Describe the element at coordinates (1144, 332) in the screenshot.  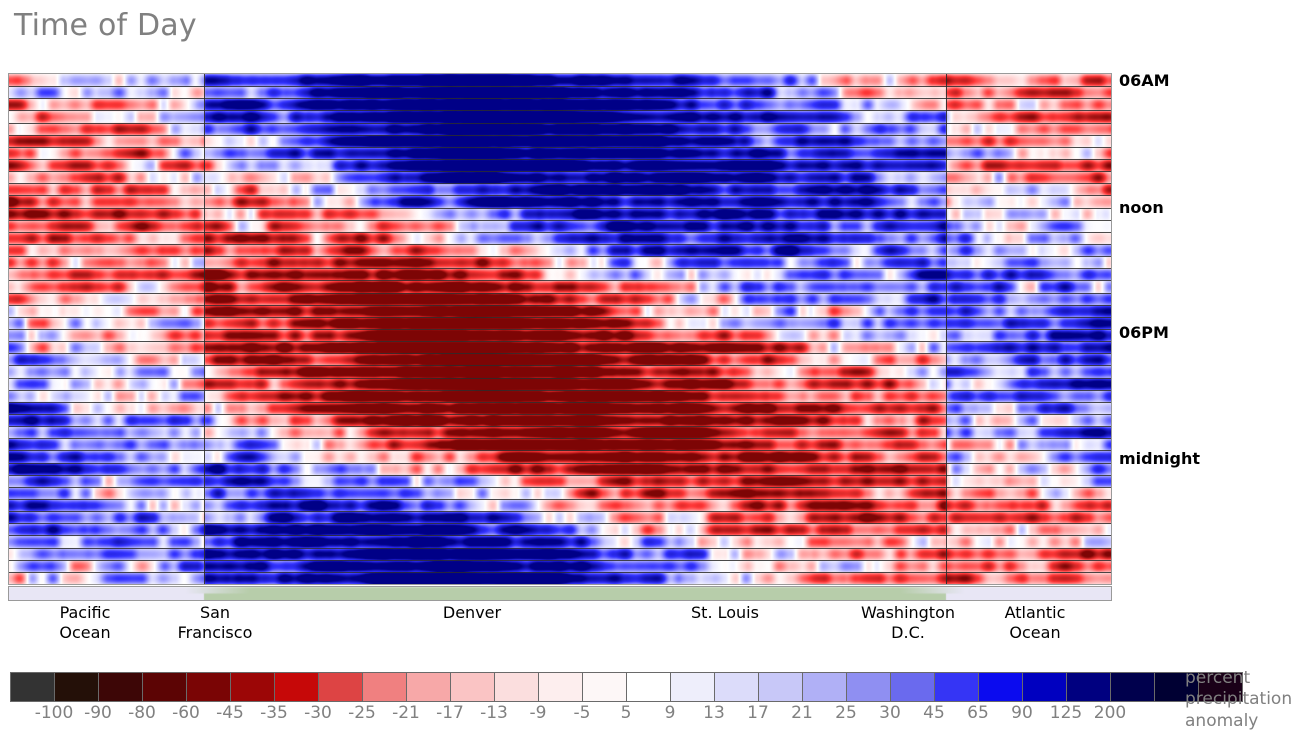
I see `y-axis-tick-06pm: 06PM` at that location.